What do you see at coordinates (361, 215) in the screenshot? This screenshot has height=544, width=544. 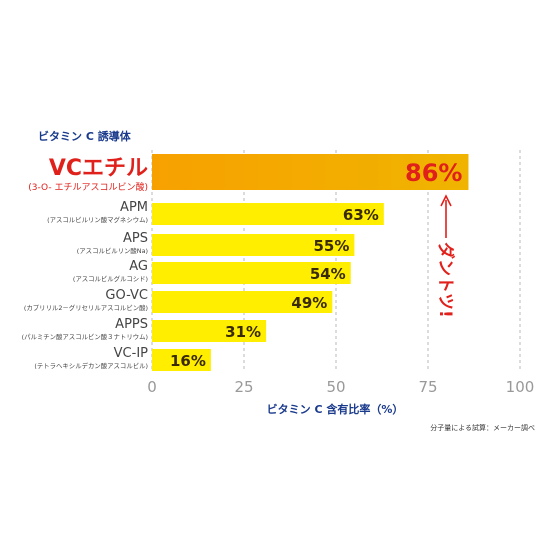 I see `bar-value-label: 63%` at bounding box center [361, 215].